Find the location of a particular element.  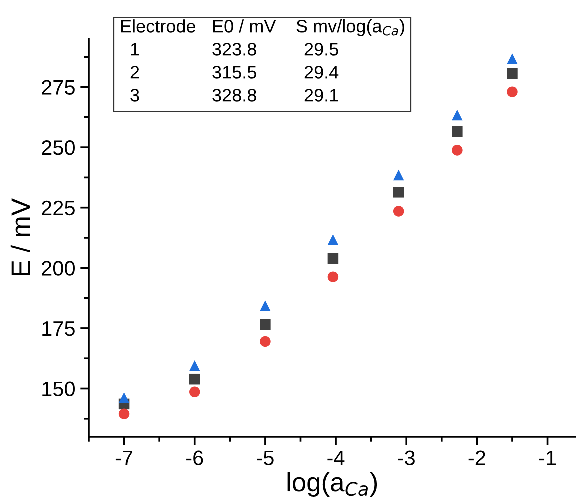

y-axis-title: E / mV is located at coordinates (20, 237).